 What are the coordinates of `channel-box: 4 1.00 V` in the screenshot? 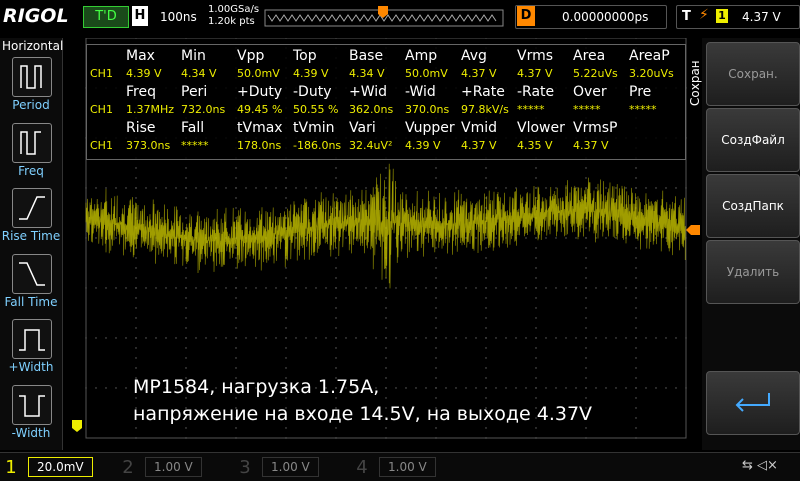 It's located at (407, 467).